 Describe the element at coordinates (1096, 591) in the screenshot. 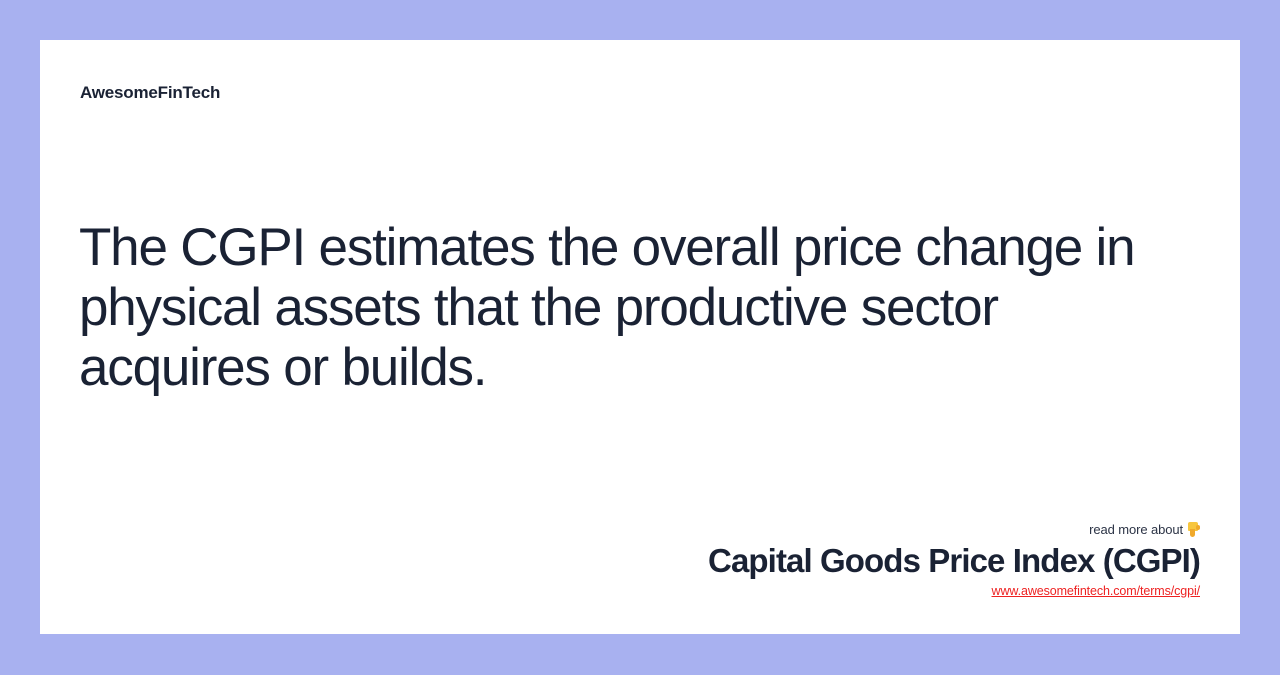

I see `term-url-link: www.awesomefintech.com/terms/cgpi/` at that location.